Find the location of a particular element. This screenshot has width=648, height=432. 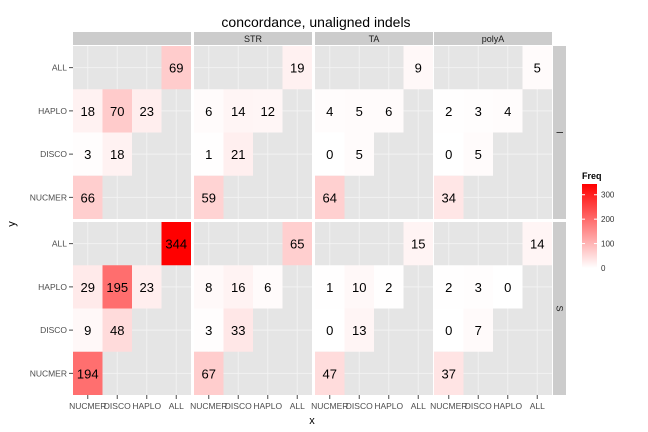

facet-panel: 69 18 70 23 3 18 66 is located at coordinates (132, 132).